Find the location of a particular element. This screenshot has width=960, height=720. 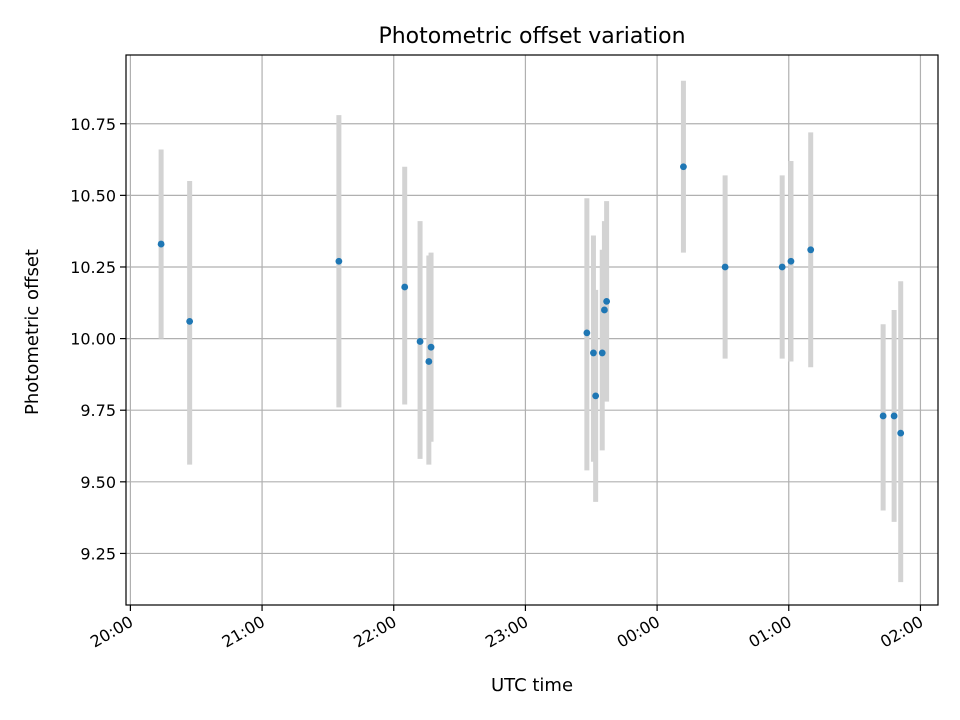

x-tick-label: 00:00 is located at coordinates (638, 632).